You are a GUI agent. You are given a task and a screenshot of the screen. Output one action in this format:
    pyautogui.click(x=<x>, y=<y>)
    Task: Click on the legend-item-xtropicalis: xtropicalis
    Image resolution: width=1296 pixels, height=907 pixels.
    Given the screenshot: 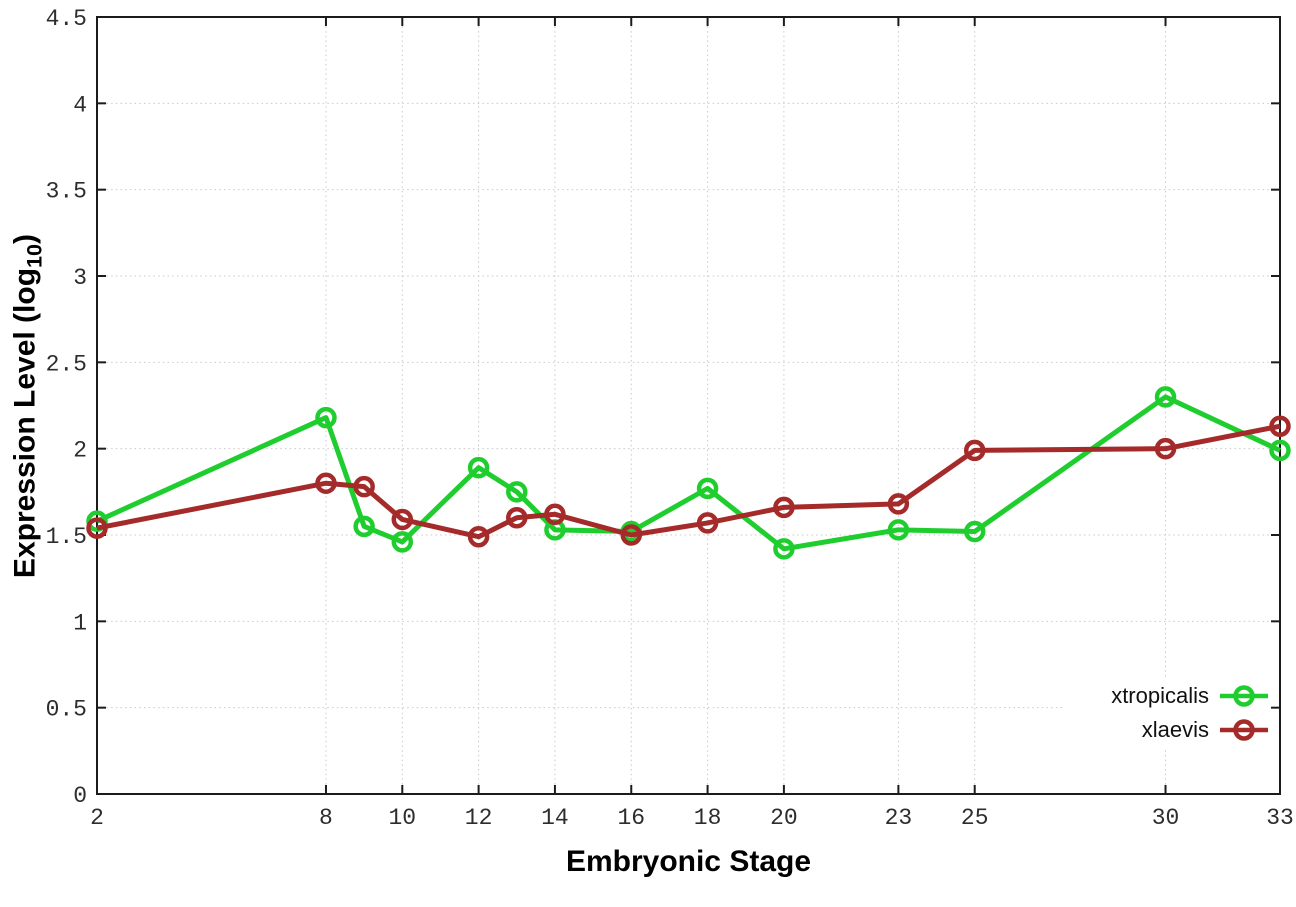 What is the action you would take?
    pyautogui.click(x=1190, y=696)
    